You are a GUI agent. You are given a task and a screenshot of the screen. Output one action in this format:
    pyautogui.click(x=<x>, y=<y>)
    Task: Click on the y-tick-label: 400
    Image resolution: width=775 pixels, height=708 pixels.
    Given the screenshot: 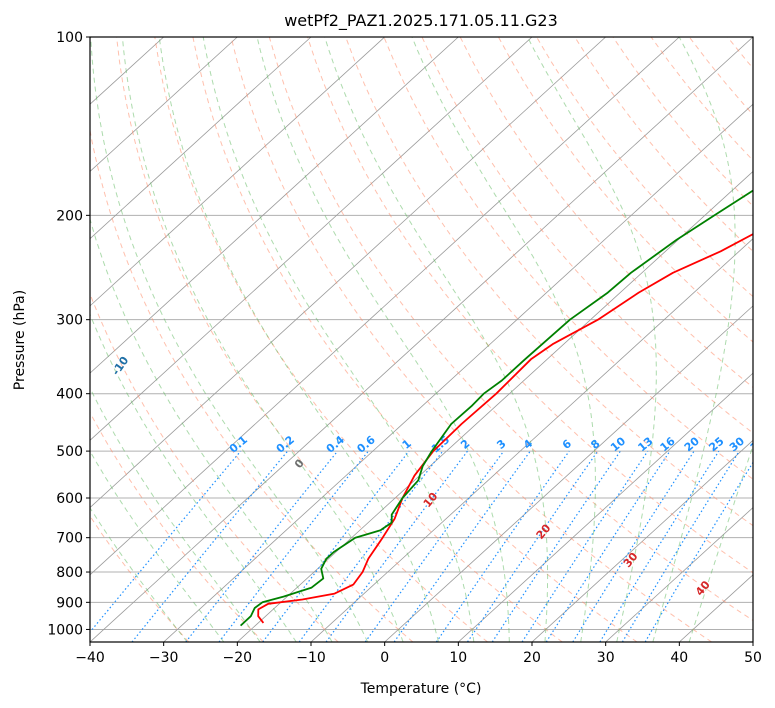 What is the action you would take?
    pyautogui.click(x=69, y=395)
    